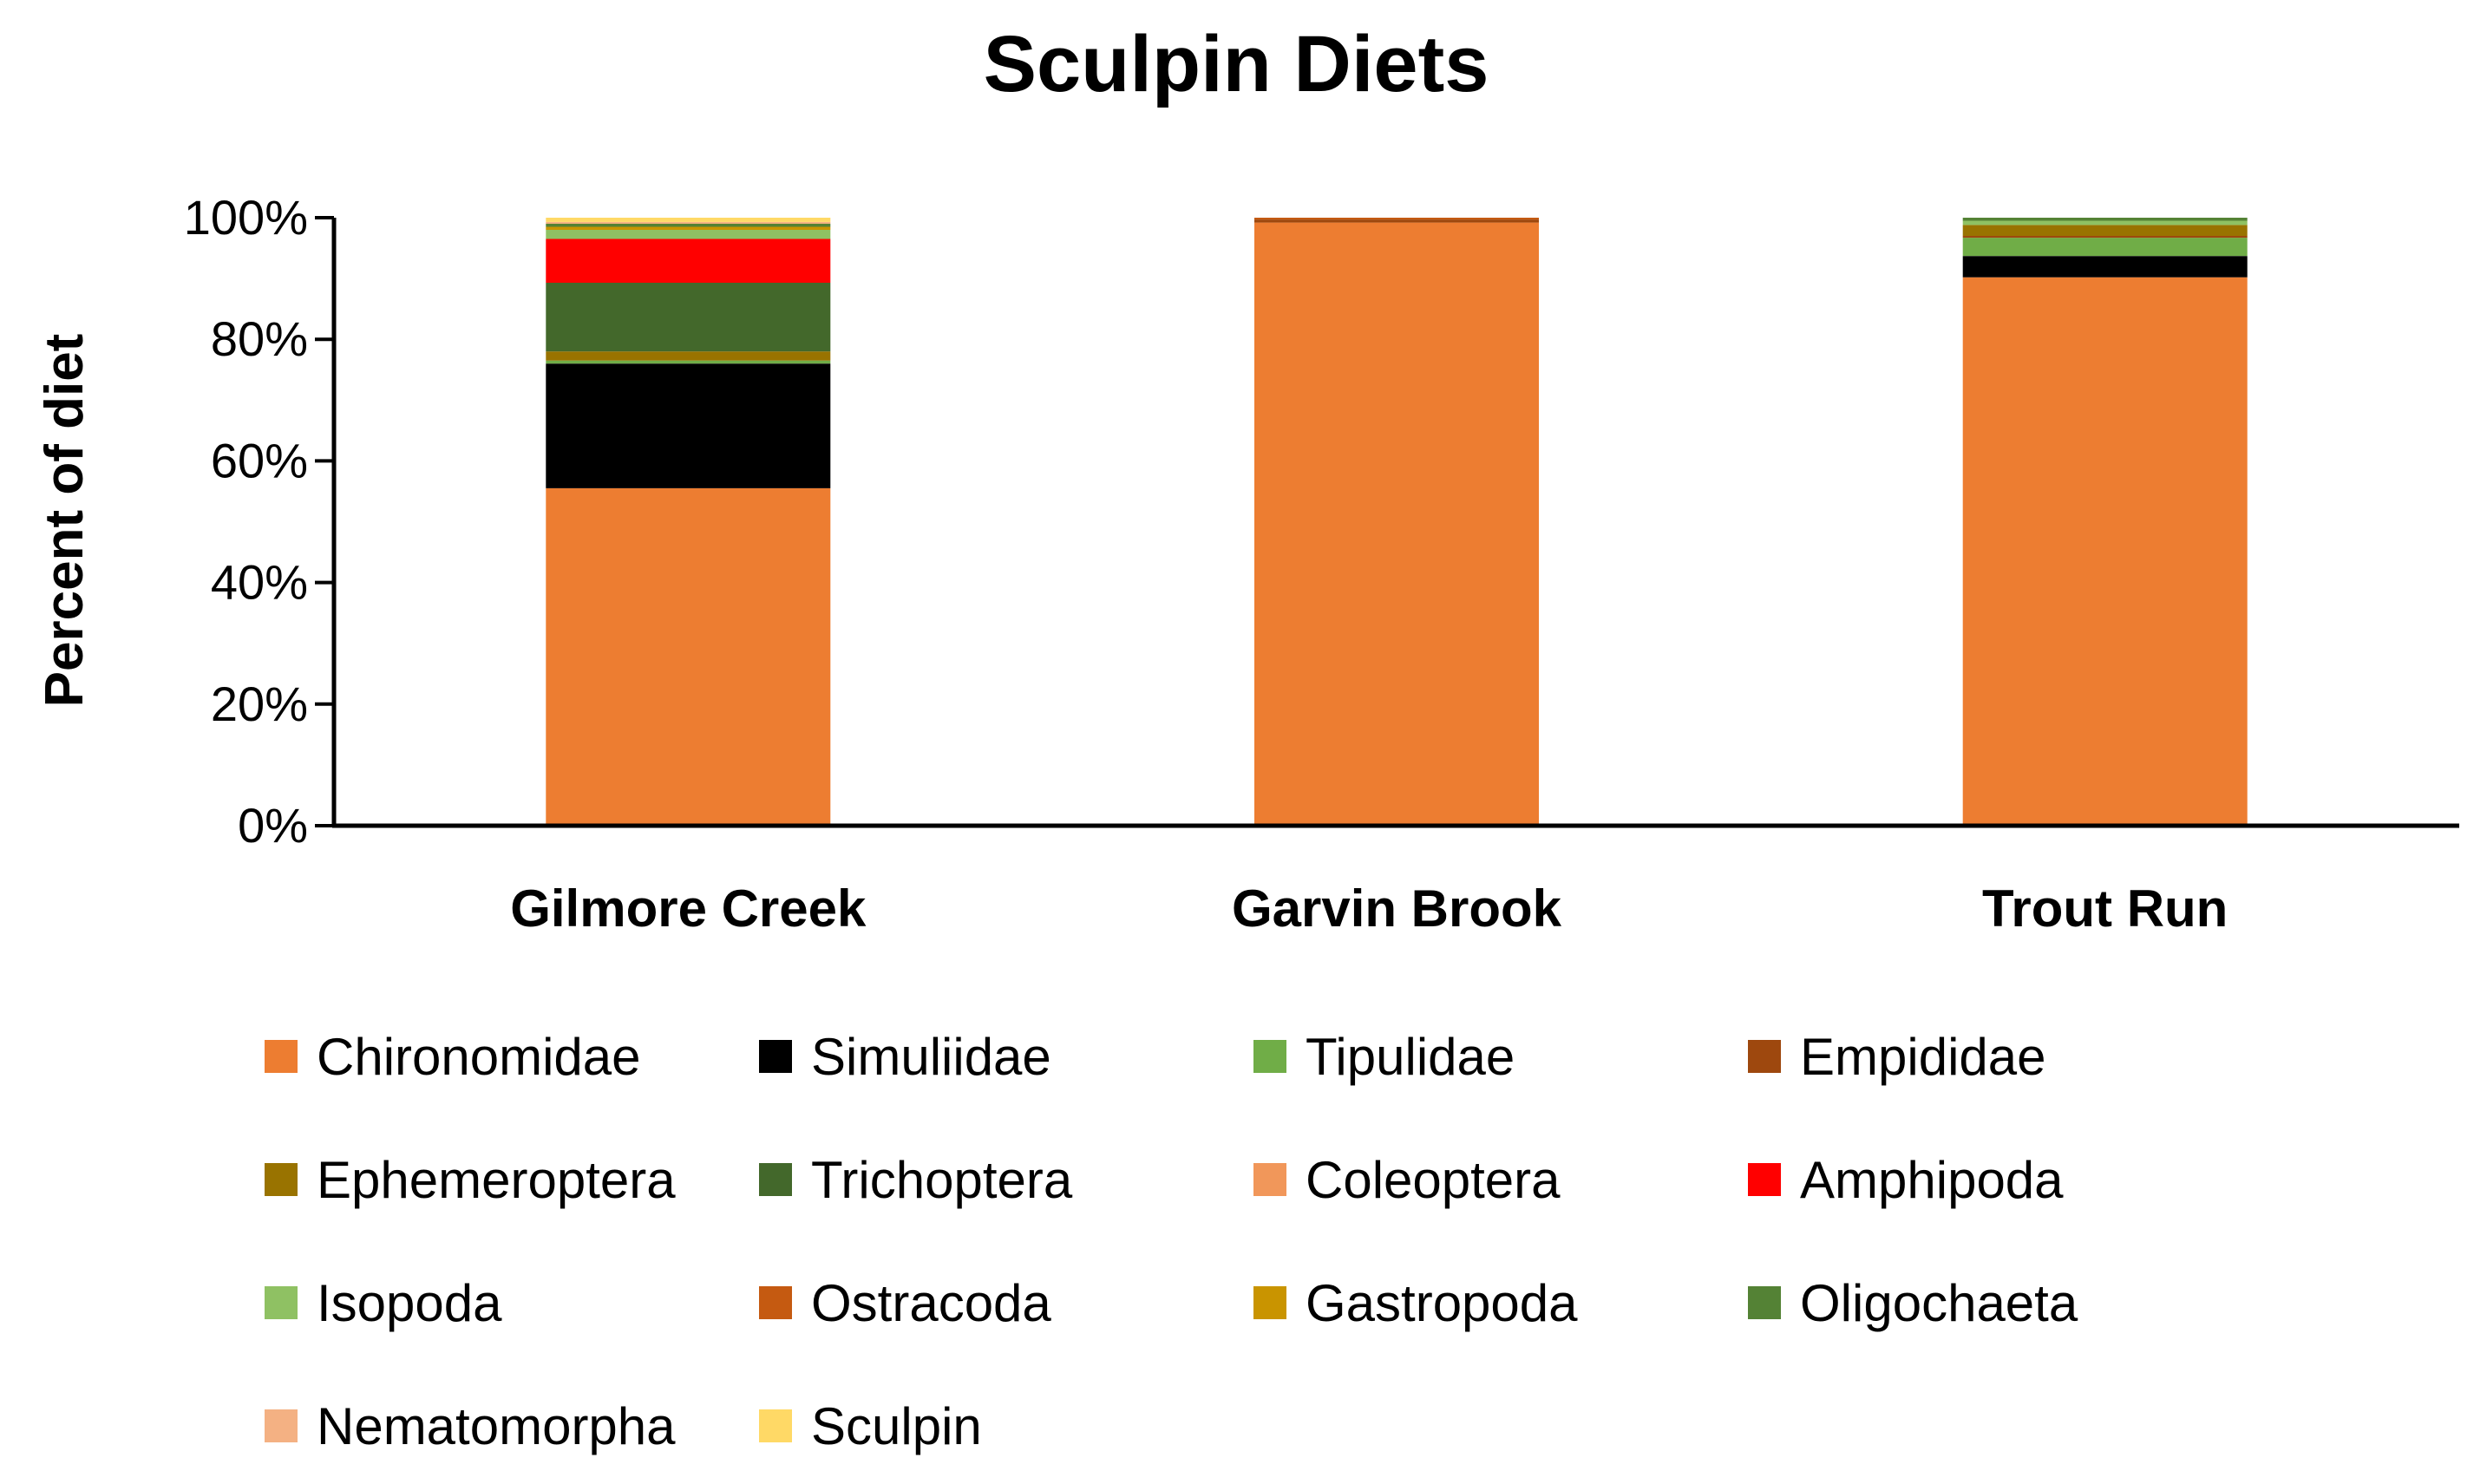 The width and height of the screenshot is (2487, 1484). I want to click on y-axis-label: Percent of diet, so click(65, 521).